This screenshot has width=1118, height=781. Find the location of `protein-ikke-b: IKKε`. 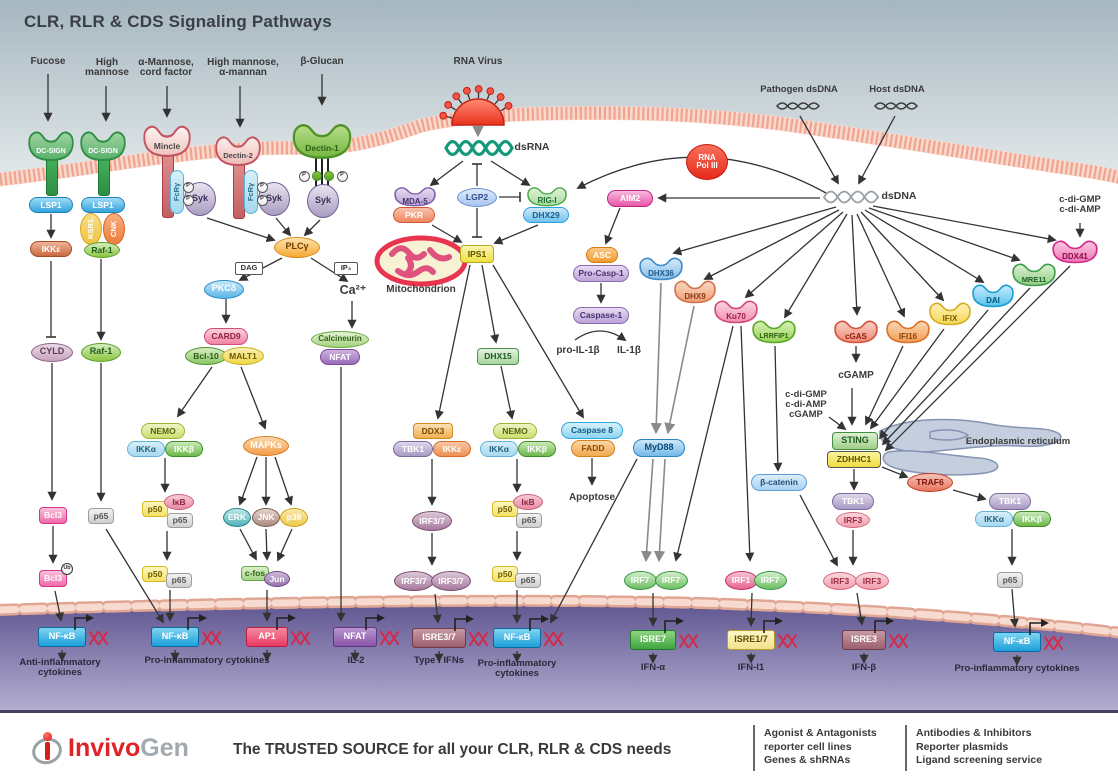

protein-ikke-b: IKKε is located at coordinates (452, 449).